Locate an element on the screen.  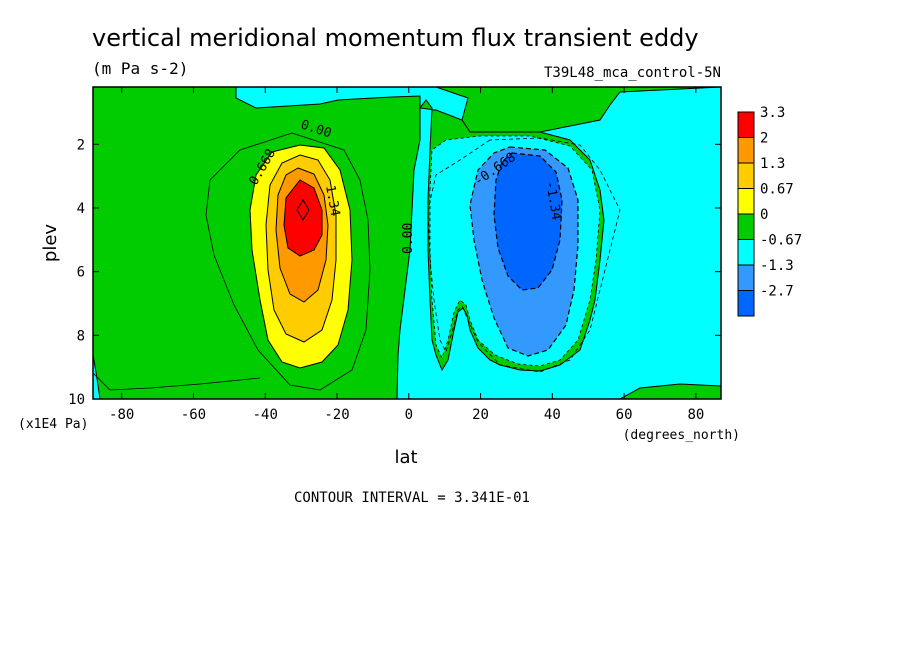
colorbar-label: 3.3 is located at coordinates (772, 113).